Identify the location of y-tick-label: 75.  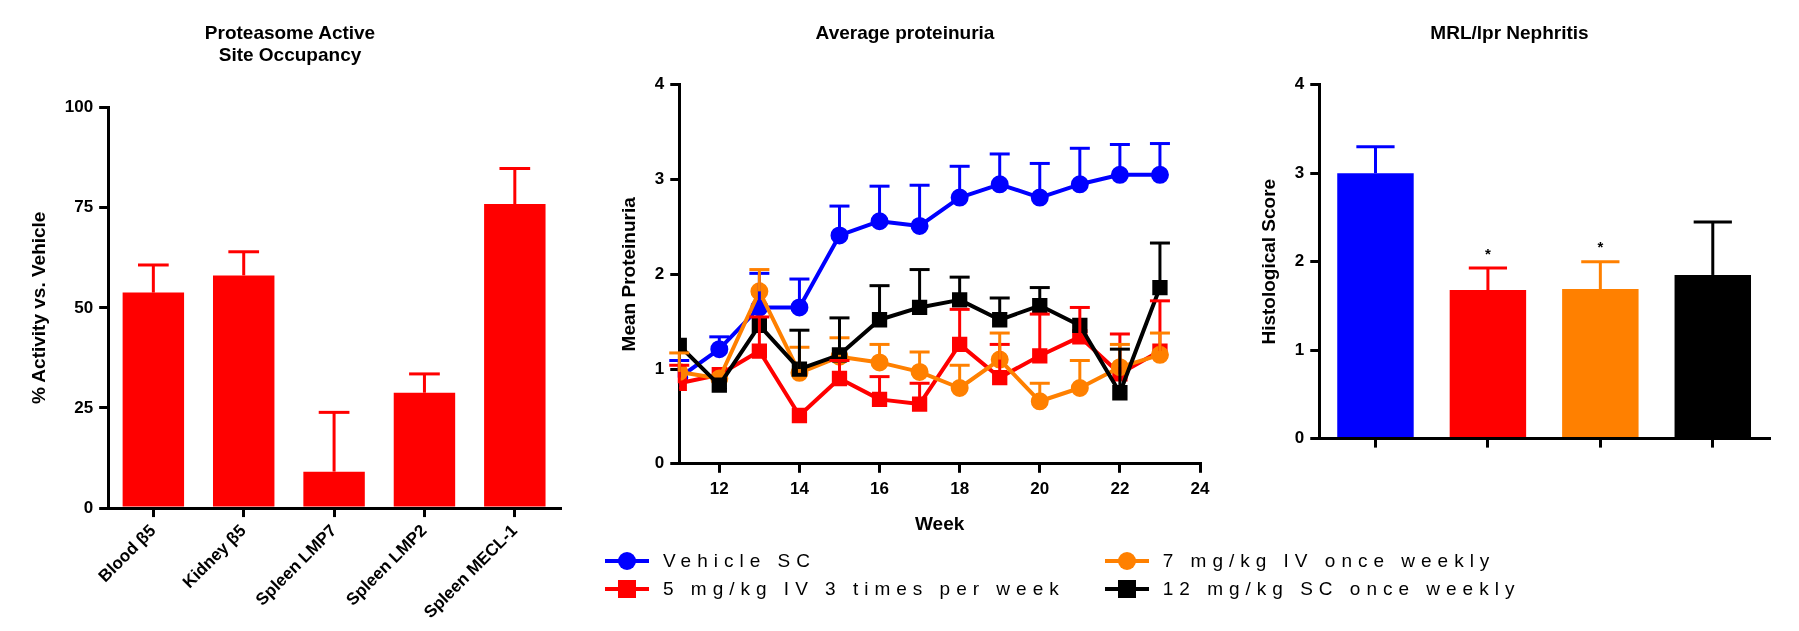
(84, 207).